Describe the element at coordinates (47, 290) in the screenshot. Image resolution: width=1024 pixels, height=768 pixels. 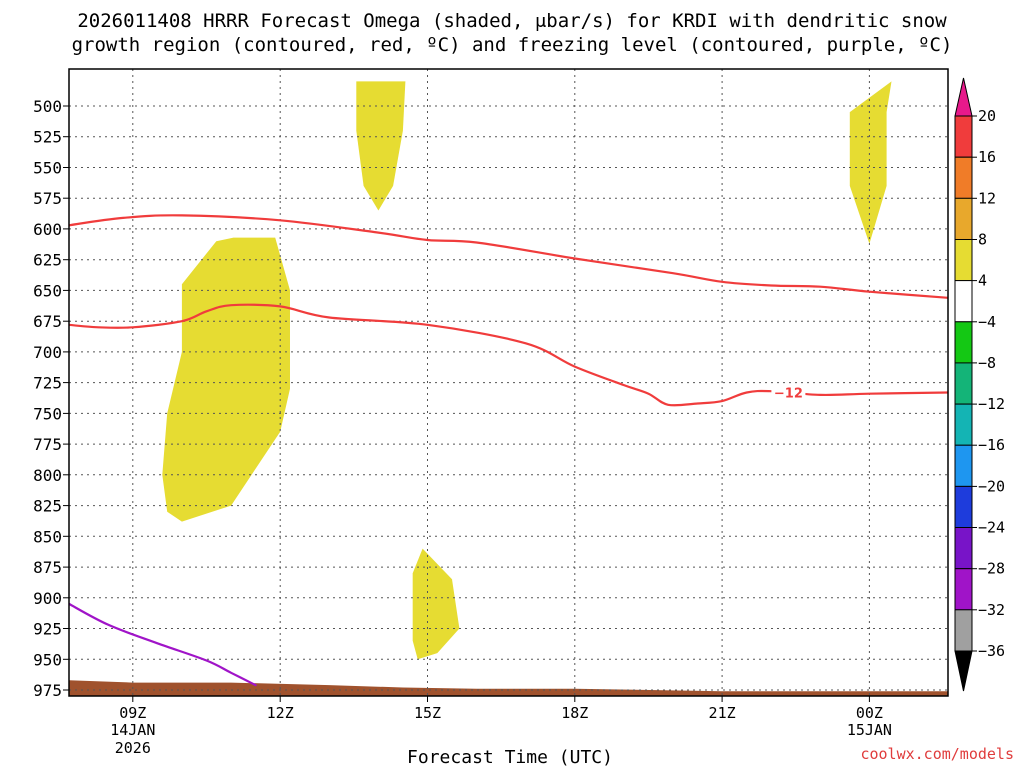
I see `y-tick-label-650: 650` at that location.